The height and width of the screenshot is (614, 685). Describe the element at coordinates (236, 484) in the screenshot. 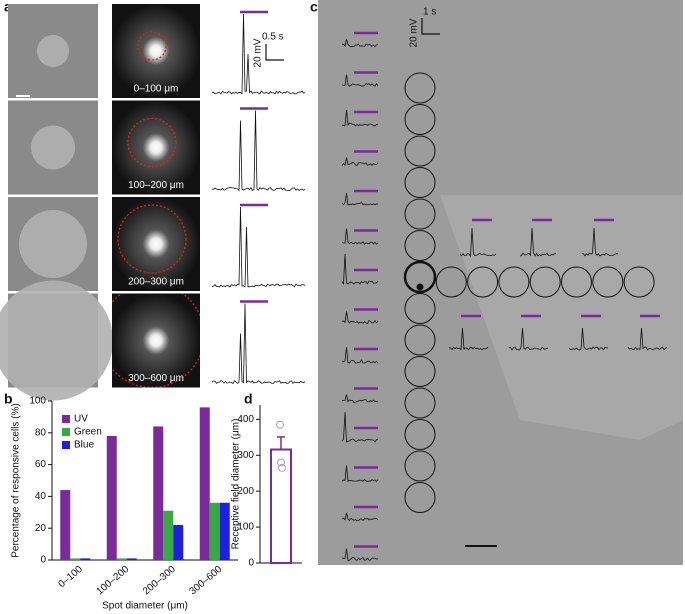

I see `y-axis-label: Receptive field diameter (μm)` at that location.